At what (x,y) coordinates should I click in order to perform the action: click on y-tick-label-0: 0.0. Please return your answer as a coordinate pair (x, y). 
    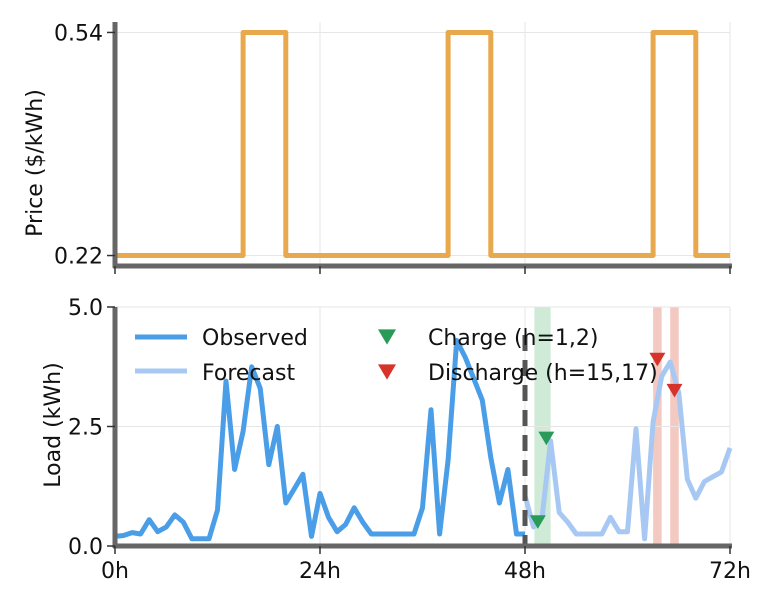
    Looking at the image, I should click on (85, 547).